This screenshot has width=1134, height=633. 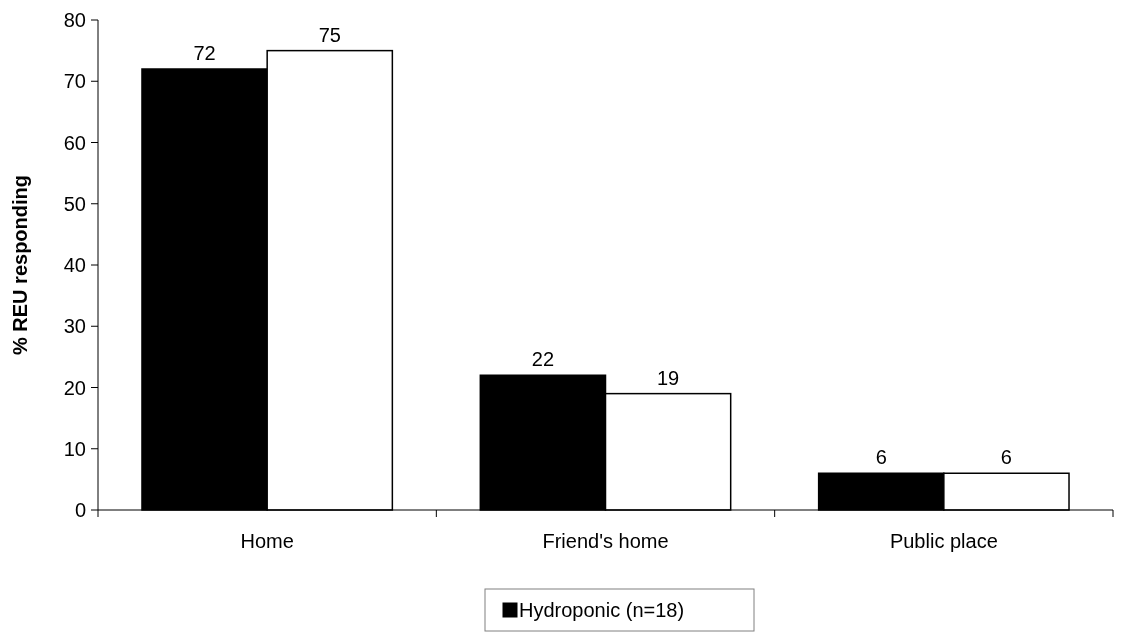 I want to click on data-label: 19, so click(x=668, y=377).